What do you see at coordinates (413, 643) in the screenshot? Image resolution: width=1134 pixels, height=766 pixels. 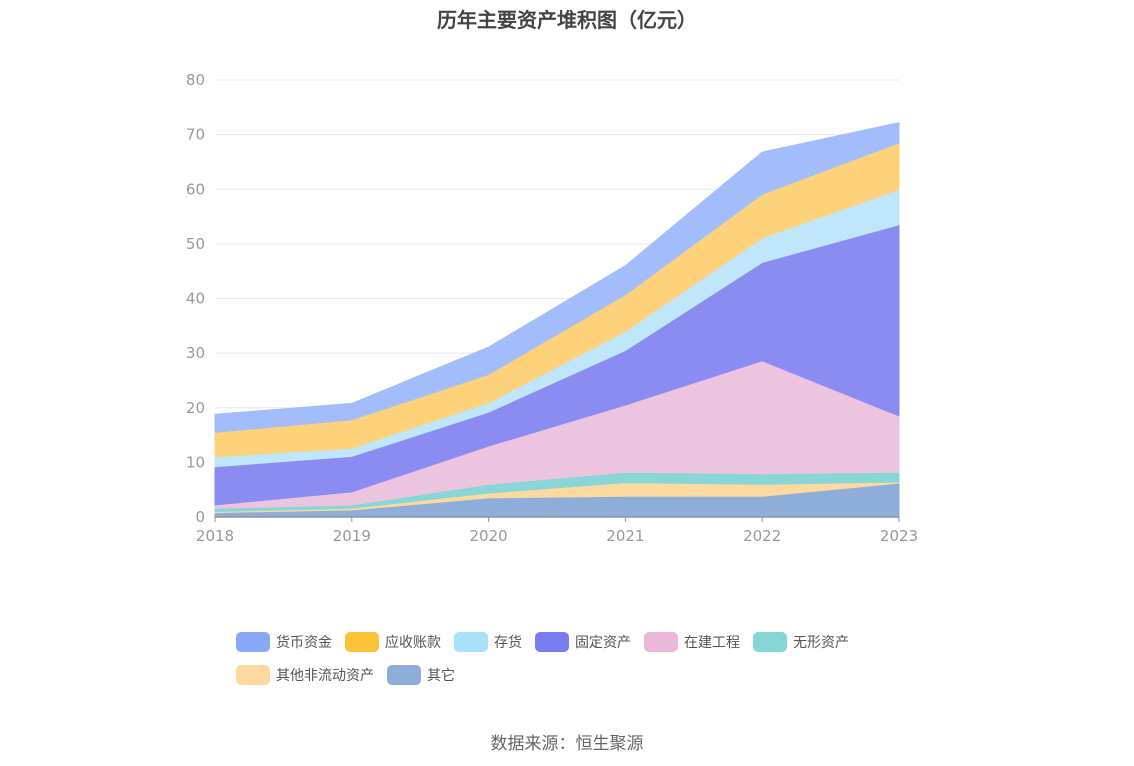 I see `legend-label: 应收账款` at bounding box center [413, 643].